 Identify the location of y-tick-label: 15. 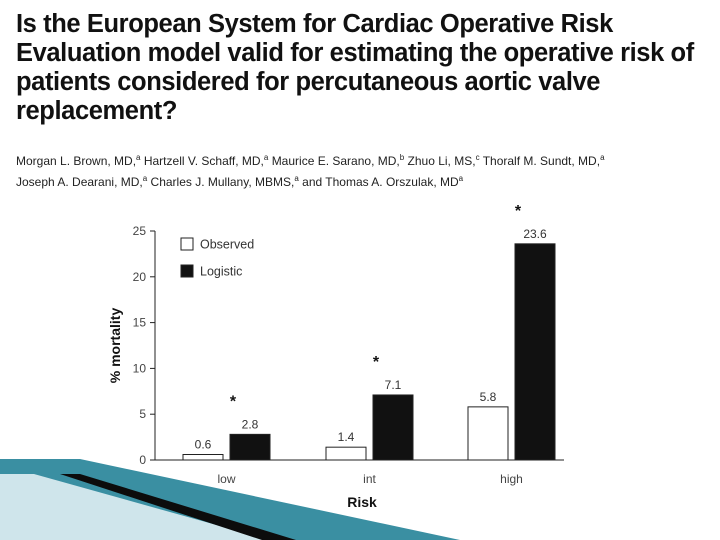
(140, 323).